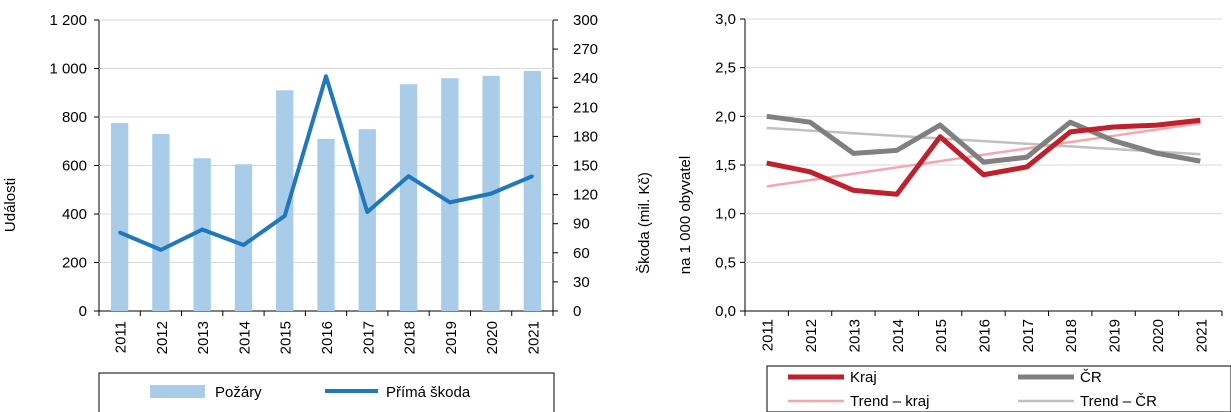  I want to click on left-chart-x-tick-label: 2016, so click(327, 337).